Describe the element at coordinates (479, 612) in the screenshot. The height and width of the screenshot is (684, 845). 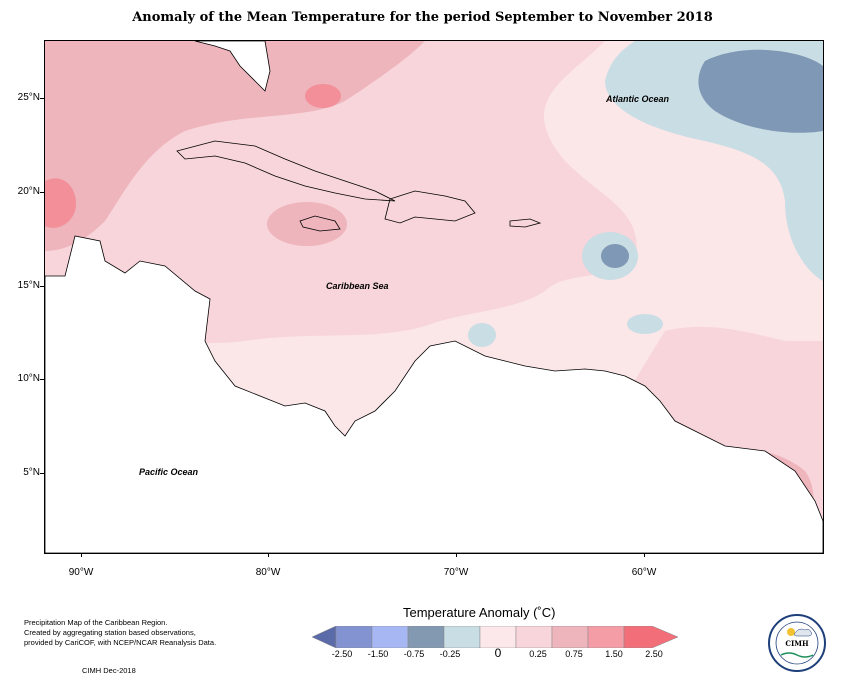
I see `legend-title: Temperature Anomaly (˚C)` at that location.